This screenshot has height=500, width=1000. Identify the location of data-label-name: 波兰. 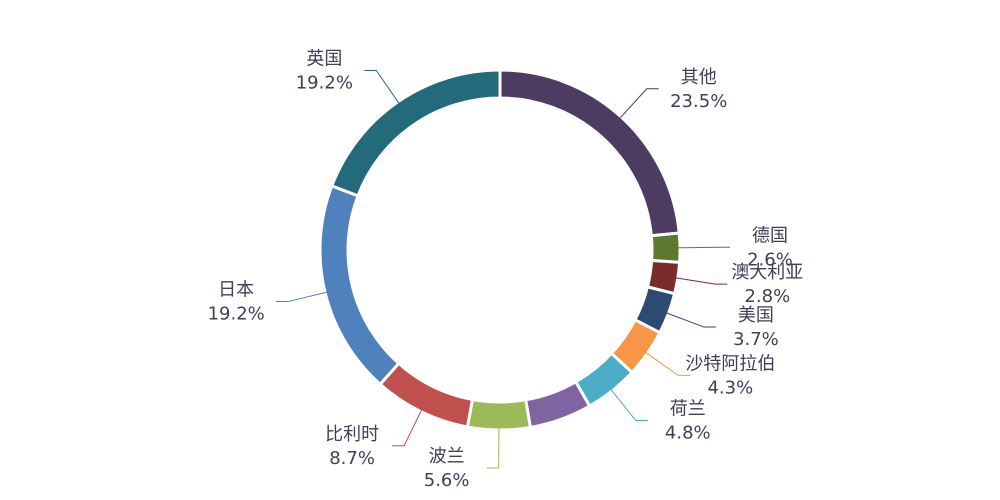
(447, 456).